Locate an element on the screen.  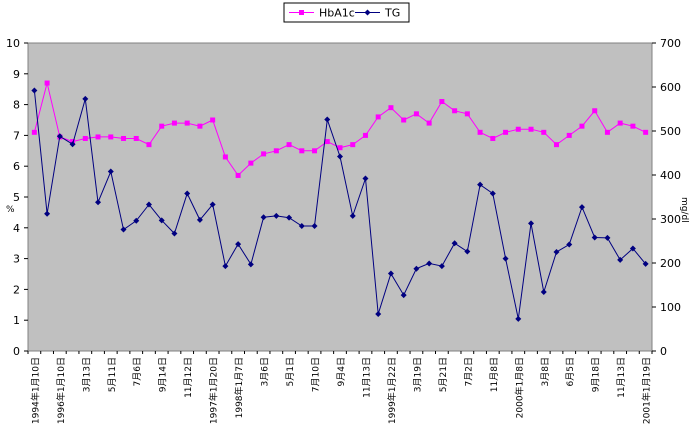
x-tick-label: 1996年1月10日 is located at coordinates (61, 390).